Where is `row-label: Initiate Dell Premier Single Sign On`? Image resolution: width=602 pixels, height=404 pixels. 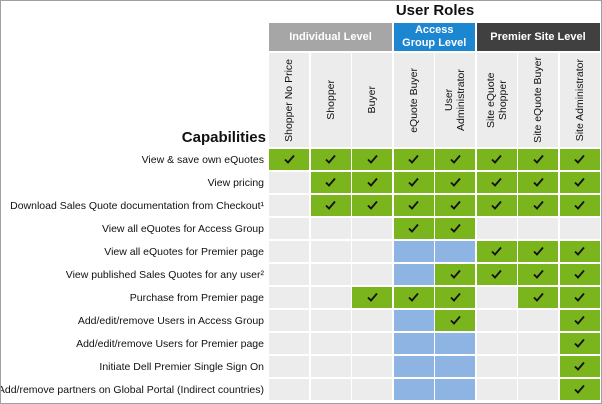 row-label: Initiate Dell Premier Single Sign On is located at coordinates (181, 366).